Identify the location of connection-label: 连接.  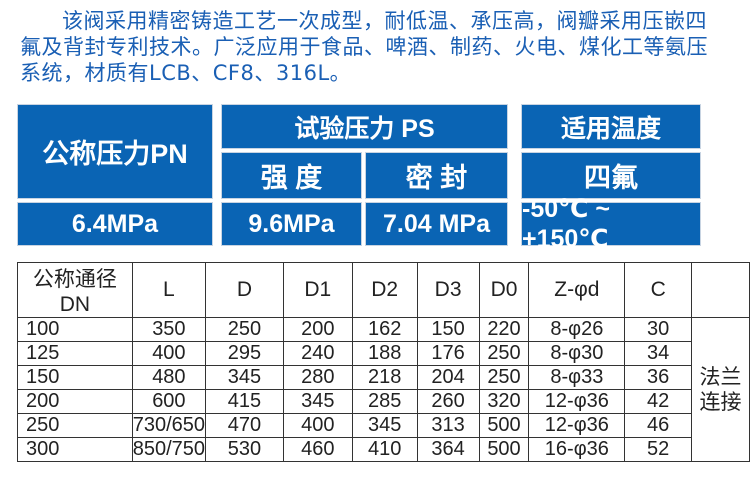
(720, 402).